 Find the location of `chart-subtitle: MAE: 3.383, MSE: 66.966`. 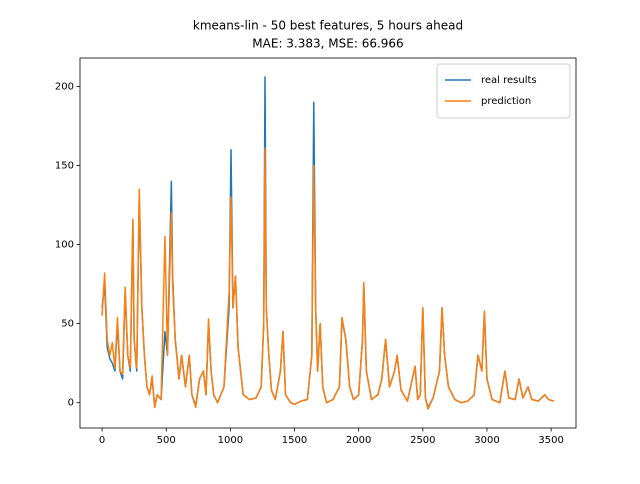

chart-subtitle: MAE: 3.383, MSE: 66.966 is located at coordinates (327, 44).